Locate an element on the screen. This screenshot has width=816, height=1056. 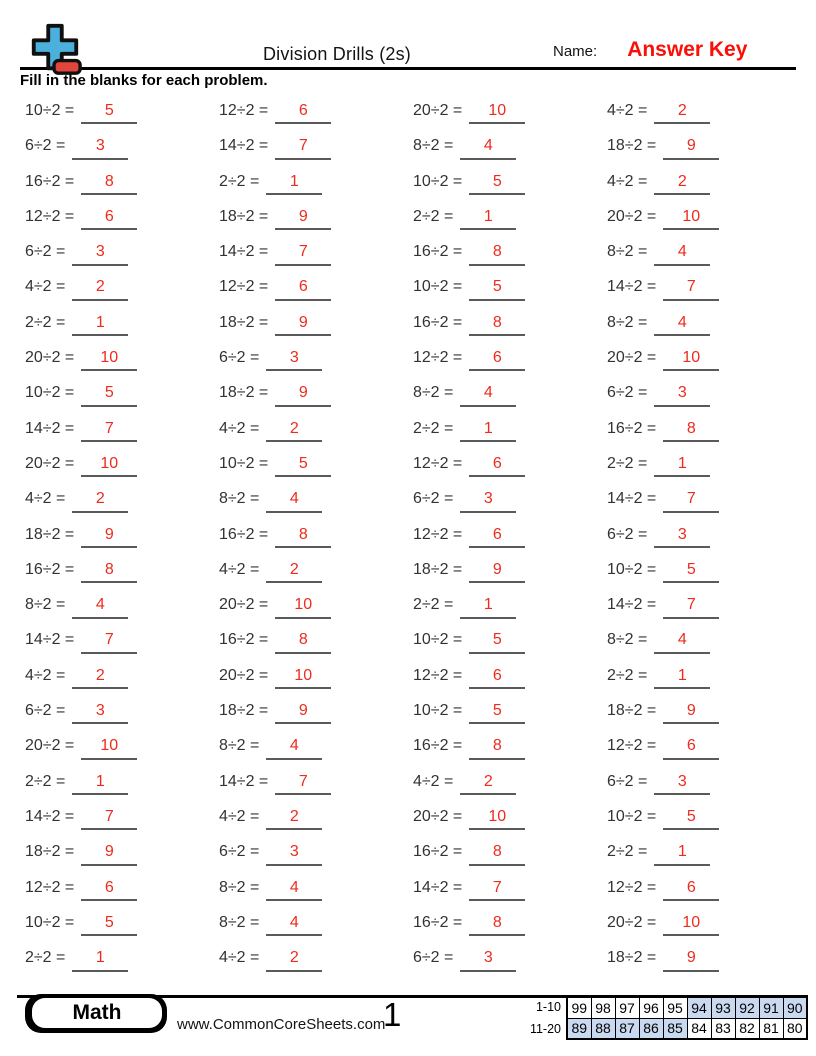
problem-question: 18÷2 = is located at coordinates (632, 711).